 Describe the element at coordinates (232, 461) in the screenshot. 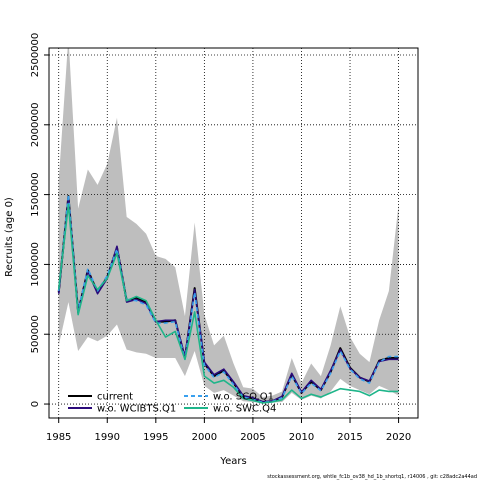

I see `x-axis-label: Years` at that location.